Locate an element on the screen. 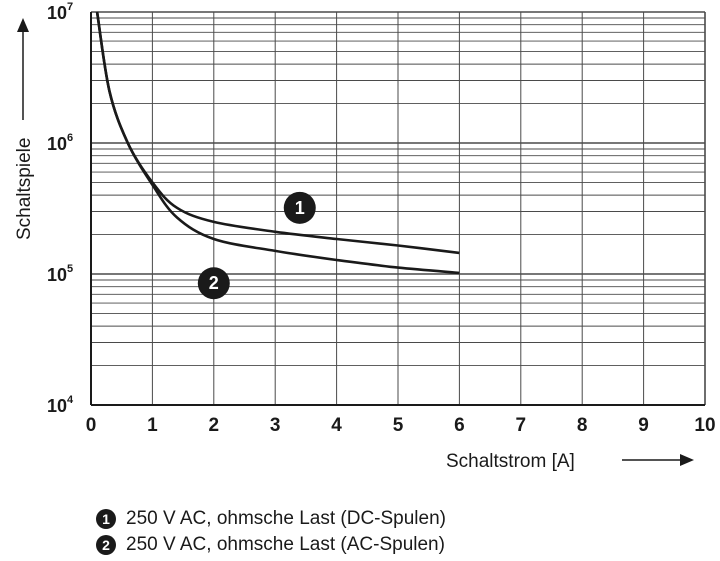 The height and width of the screenshot is (561, 720). y-axis-title-group: Schaltspiele is located at coordinates (24, 129).